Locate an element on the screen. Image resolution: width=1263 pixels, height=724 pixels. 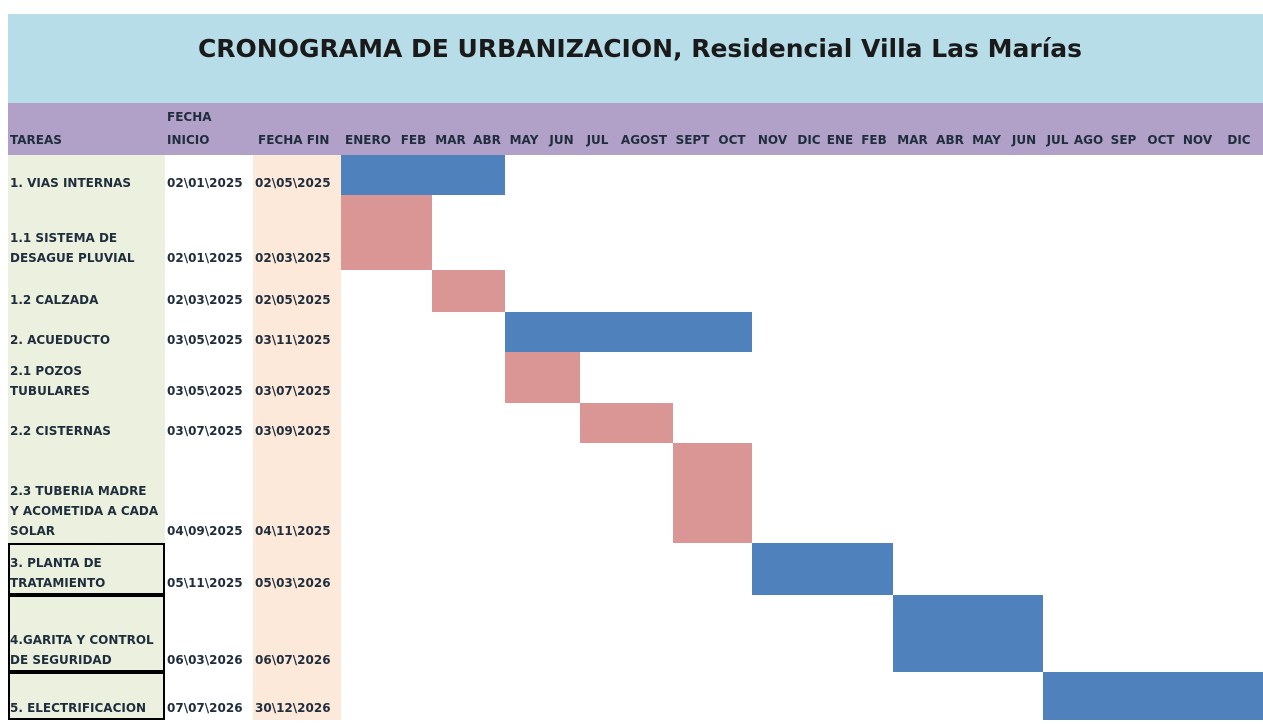
end-date: 02\03\2025 is located at coordinates (293, 258).